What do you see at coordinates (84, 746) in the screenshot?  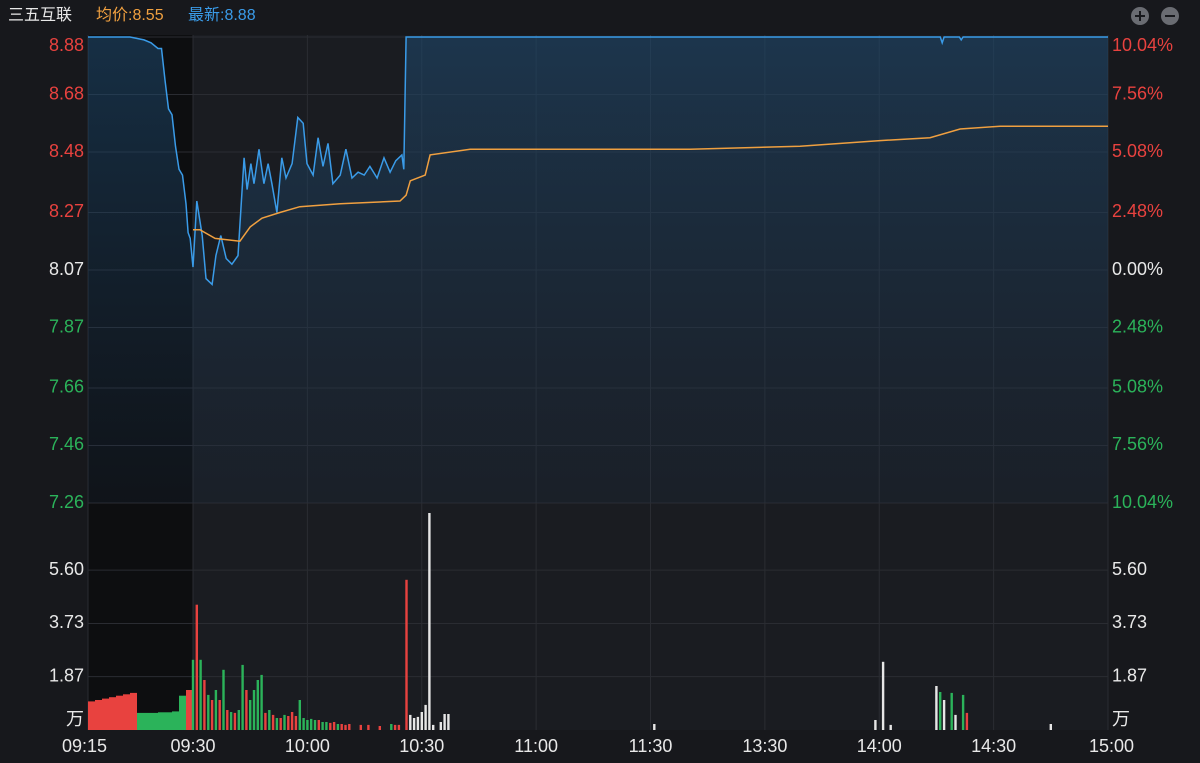 I see `x-tick-label: 09:15` at bounding box center [84, 746].